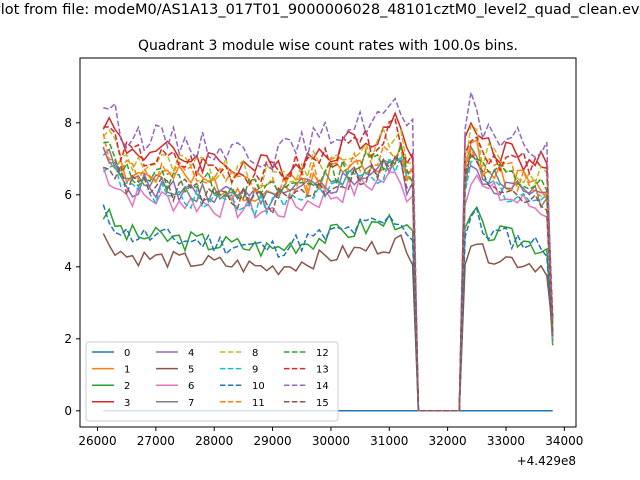 This screenshot has height=480, width=640. Describe the element at coordinates (127, 370) in the screenshot. I see `legend-label-1: 1` at that location.